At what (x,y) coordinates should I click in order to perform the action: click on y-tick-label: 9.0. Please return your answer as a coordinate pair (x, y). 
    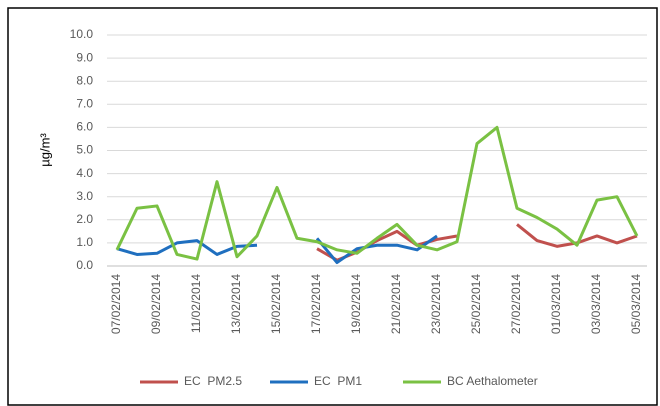
    Looking at the image, I should click on (84, 57).